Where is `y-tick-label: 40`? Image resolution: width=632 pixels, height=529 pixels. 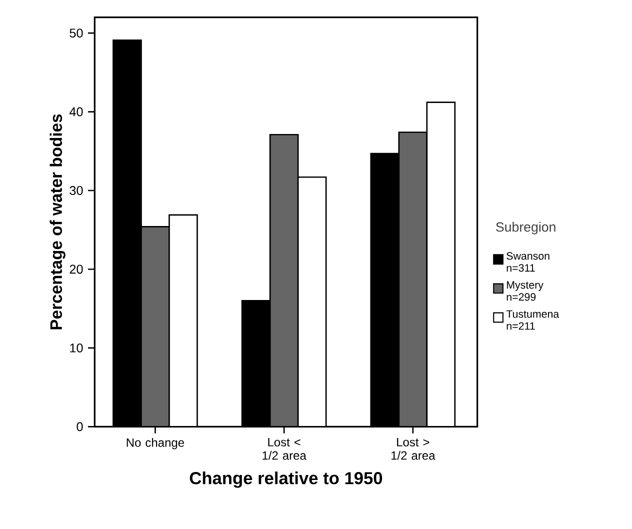
y-tick-label: 40 is located at coordinates (76, 111).